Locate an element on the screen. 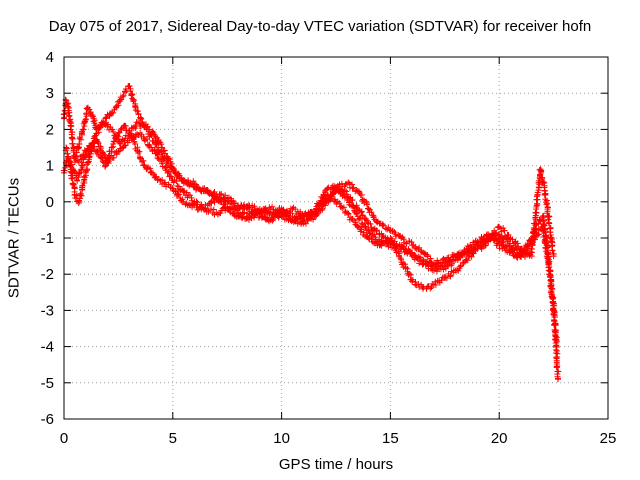 Image resolution: width=640 pixels, height=480 pixels. y-tick-label: 1 is located at coordinates (50, 166).